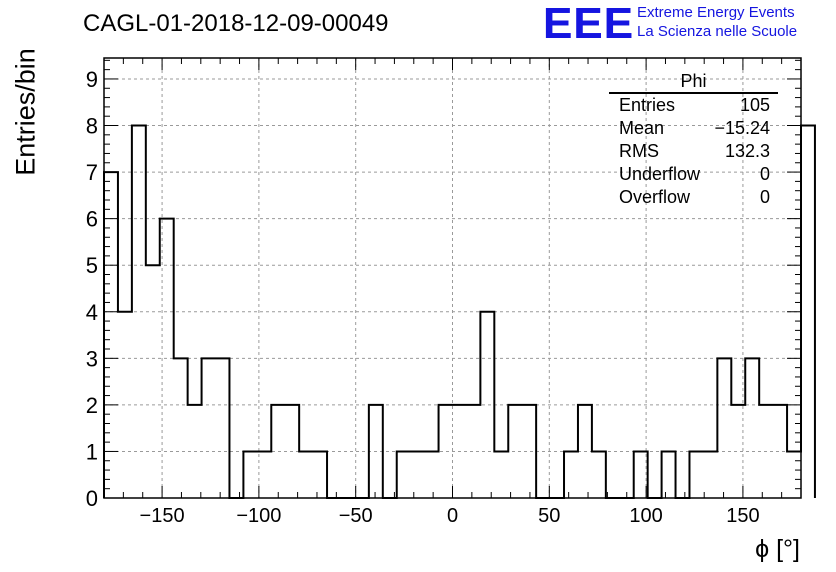 The height and width of the screenshot is (572, 836). Describe the element at coordinates (660, 174) in the screenshot. I see `stats-label: Underflow` at that location.